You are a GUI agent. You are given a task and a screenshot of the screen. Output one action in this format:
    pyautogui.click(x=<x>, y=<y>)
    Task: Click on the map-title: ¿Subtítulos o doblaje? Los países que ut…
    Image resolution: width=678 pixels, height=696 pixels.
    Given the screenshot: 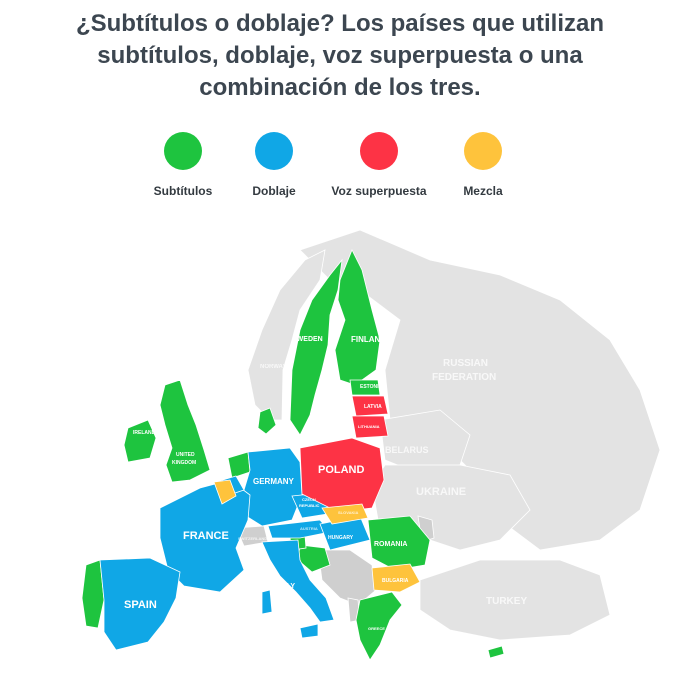 What is the action you would take?
    pyautogui.click(x=340, y=56)
    